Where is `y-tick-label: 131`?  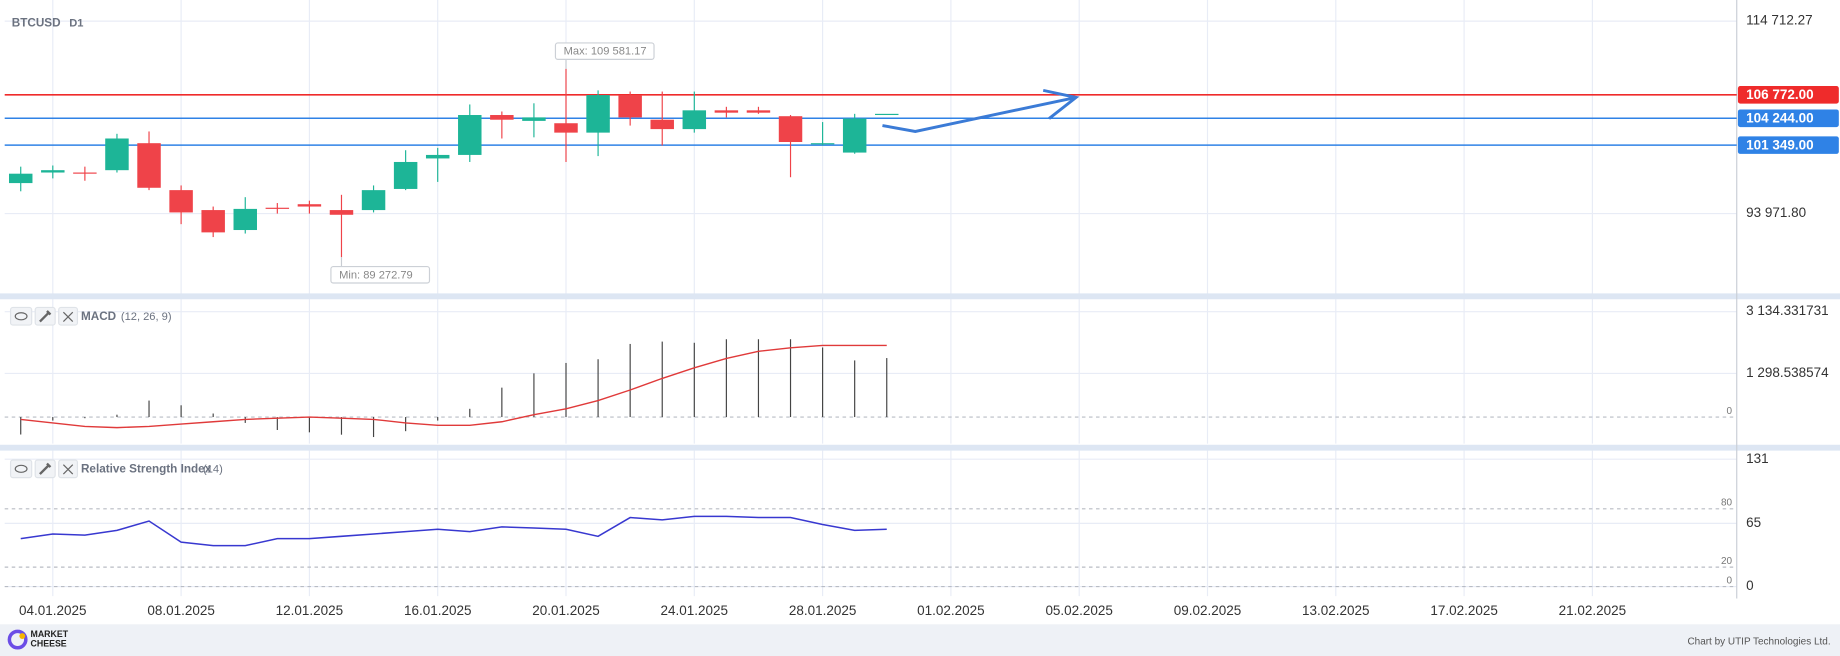
y-tick-label: 131 is located at coordinates (1757, 458).